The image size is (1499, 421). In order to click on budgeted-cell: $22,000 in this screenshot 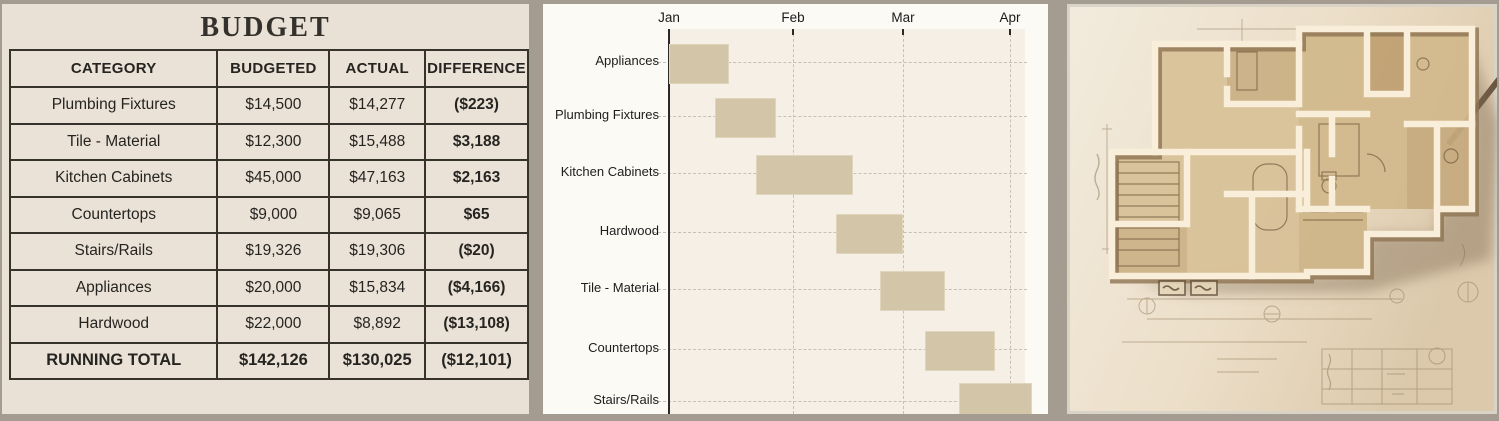, I will do `click(273, 324)`.